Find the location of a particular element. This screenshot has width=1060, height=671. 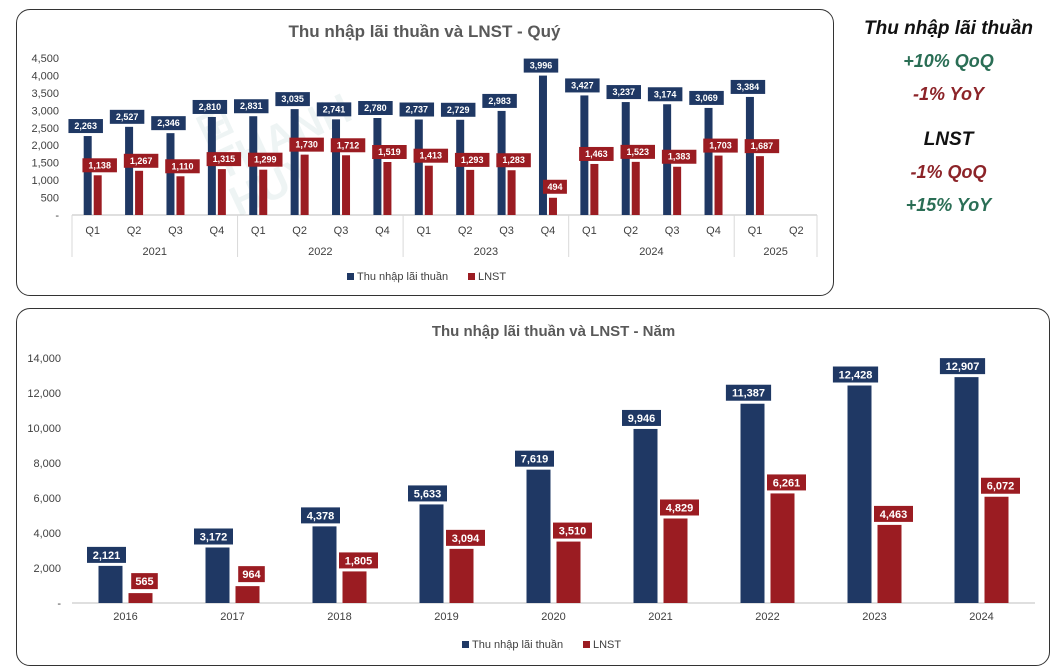

data-label: 2,346 is located at coordinates (168, 123).